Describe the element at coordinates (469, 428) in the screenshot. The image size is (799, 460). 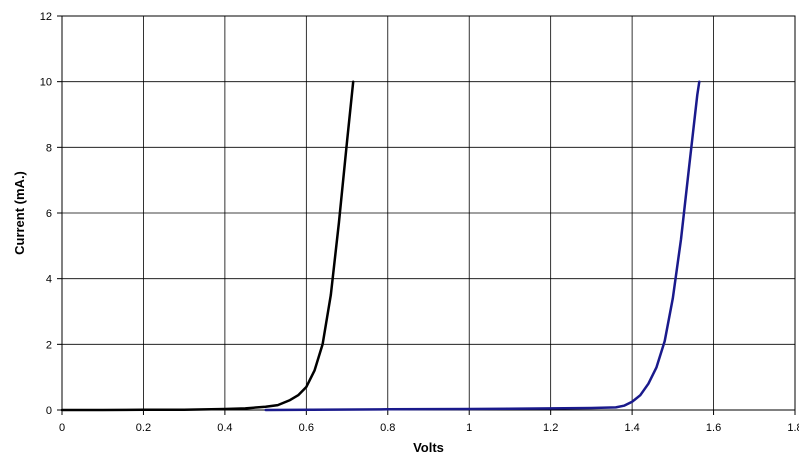
I see `x-tick-label: 1` at that location.